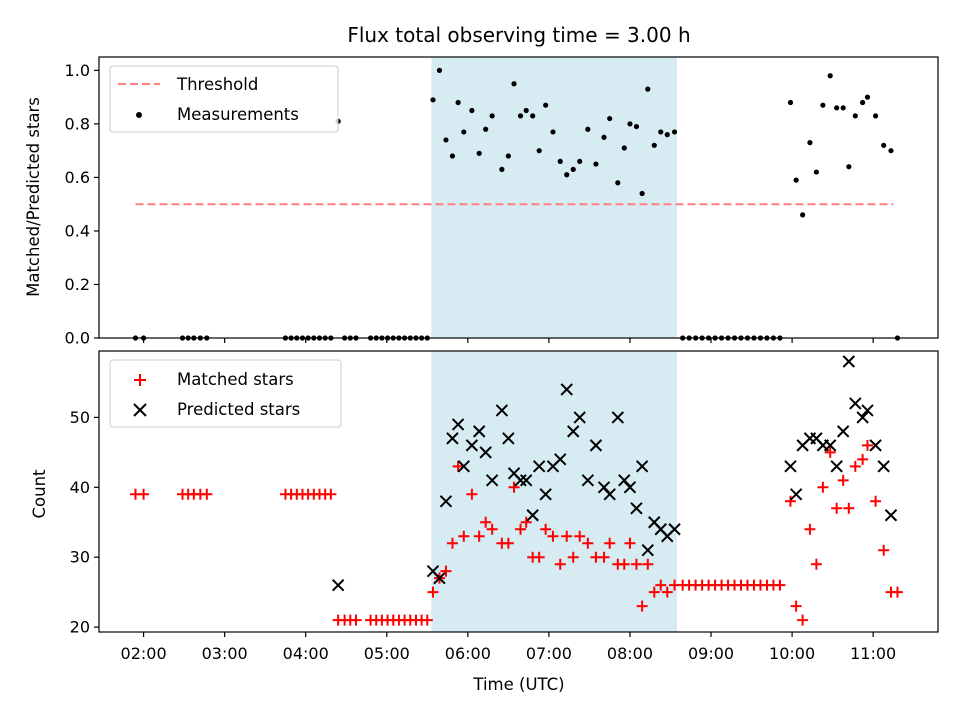  What do you see at coordinates (873, 653) in the screenshot?
I see `x-tick-label: 11:00` at bounding box center [873, 653].